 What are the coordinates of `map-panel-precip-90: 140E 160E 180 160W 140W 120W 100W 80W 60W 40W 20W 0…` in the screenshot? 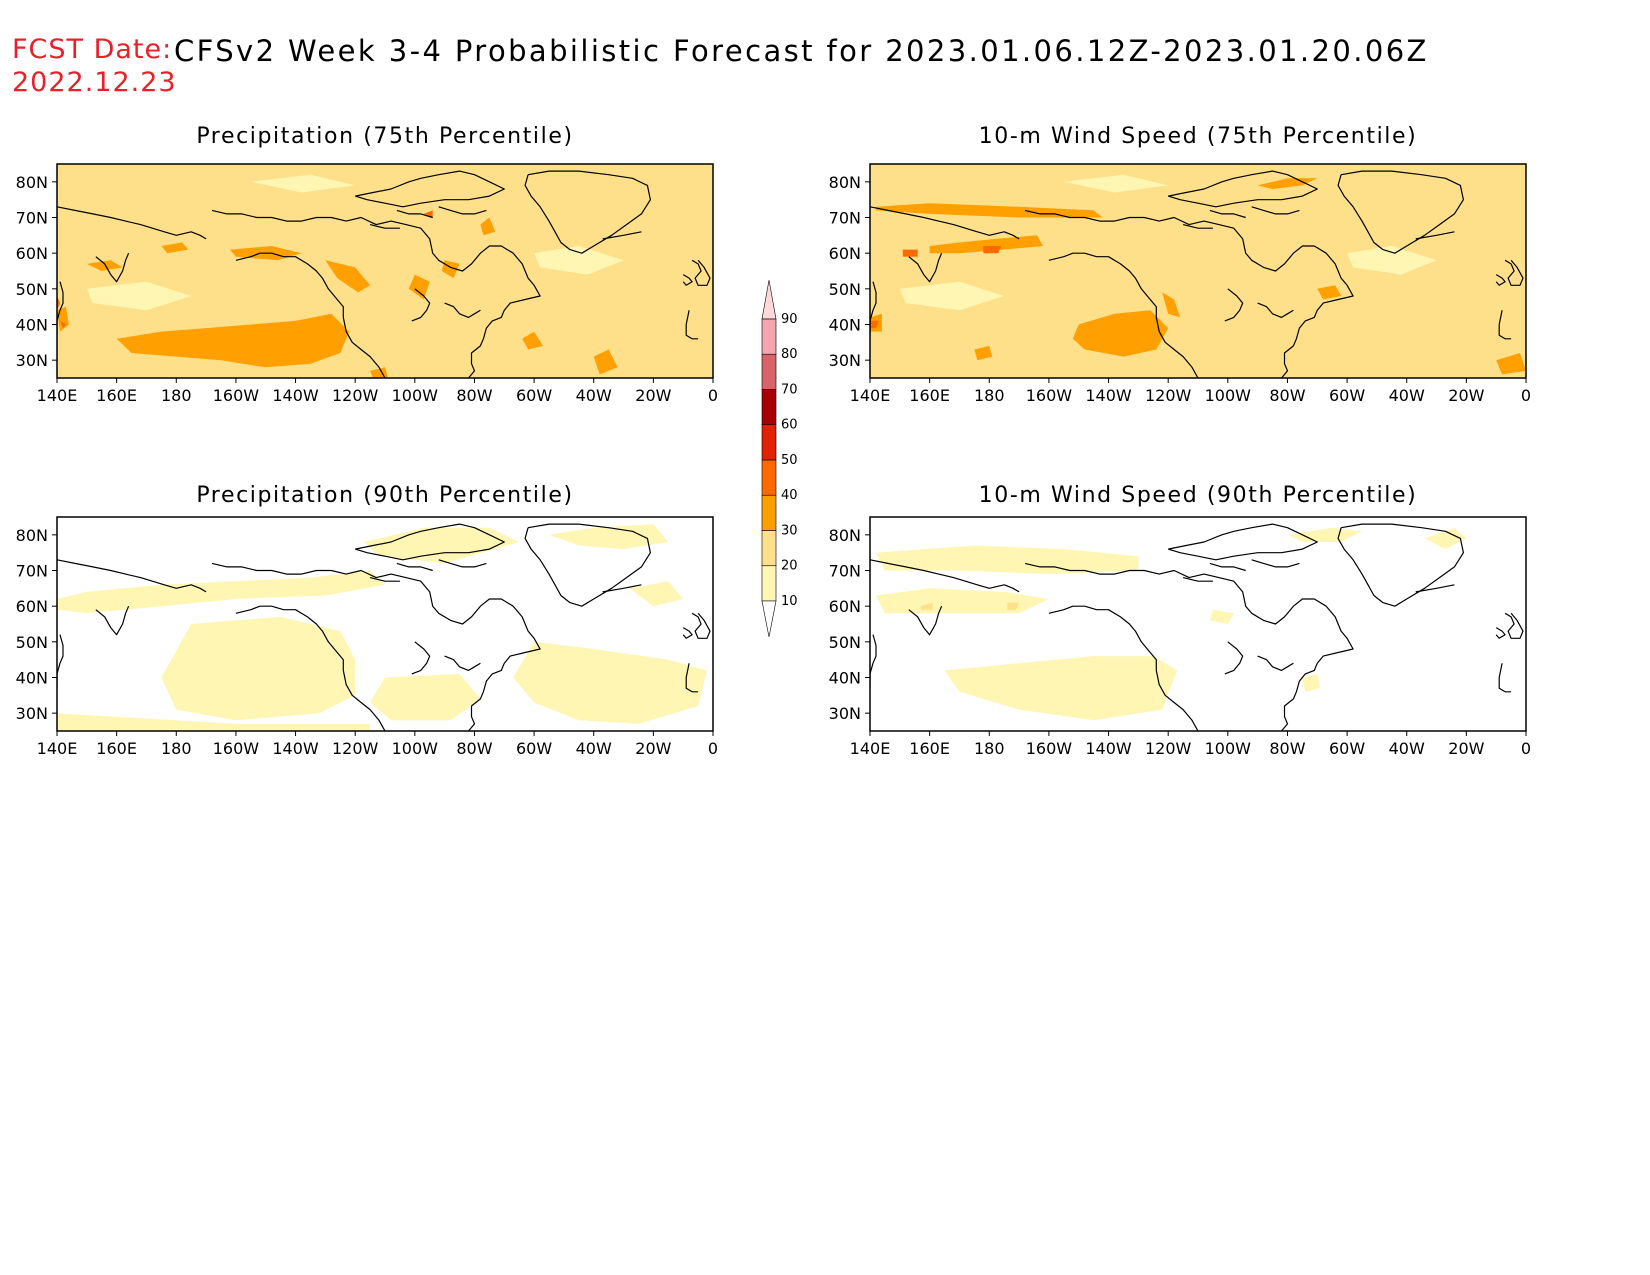 It's located at (367, 637).